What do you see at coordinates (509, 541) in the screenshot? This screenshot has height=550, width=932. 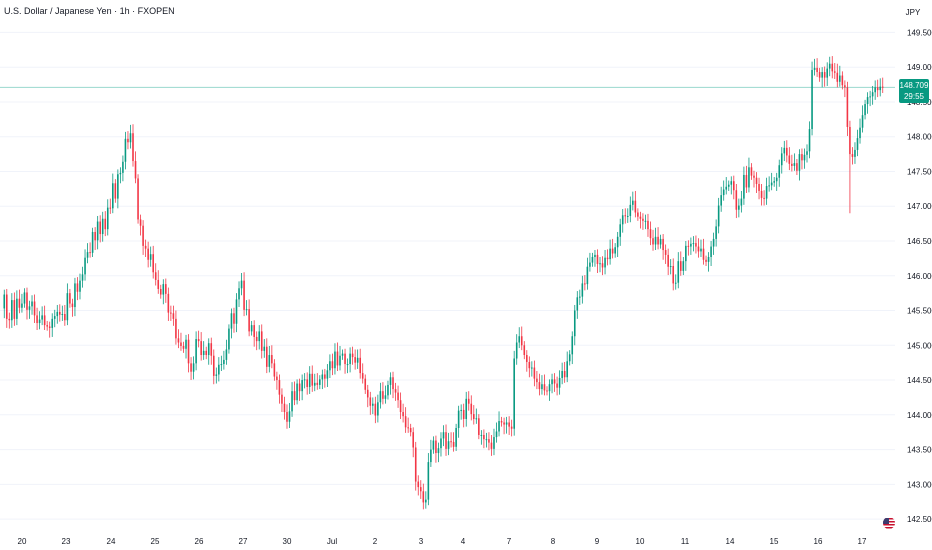 I see `x-tick-label: 7` at bounding box center [509, 541].